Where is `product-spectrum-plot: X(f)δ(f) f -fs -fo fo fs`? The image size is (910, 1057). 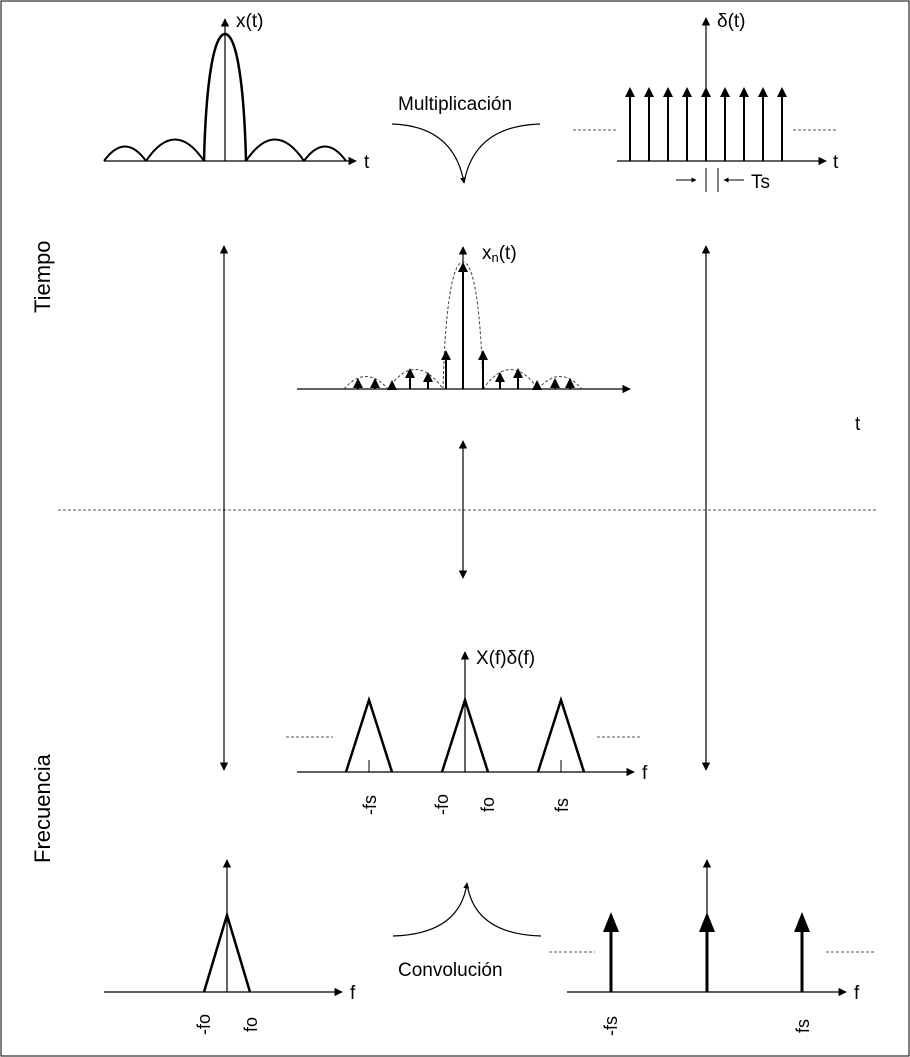
product-spectrum-plot: X(f)δ(f) f -fs -fo fo fs is located at coordinates (467, 731).